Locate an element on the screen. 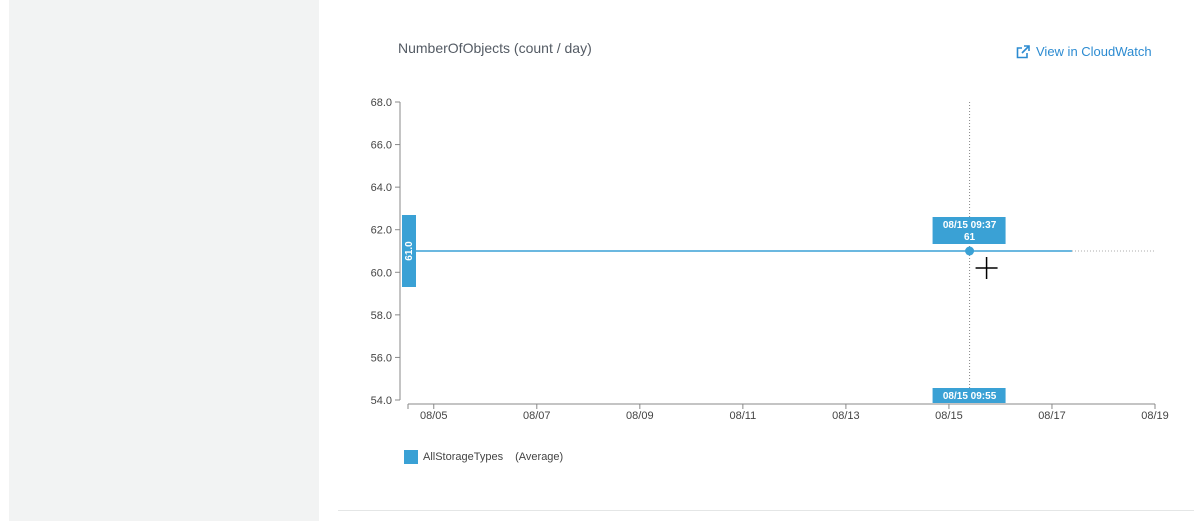 This screenshot has height=521, width=1202. x-tick-label: 08/09 is located at coordinates (640, 416).